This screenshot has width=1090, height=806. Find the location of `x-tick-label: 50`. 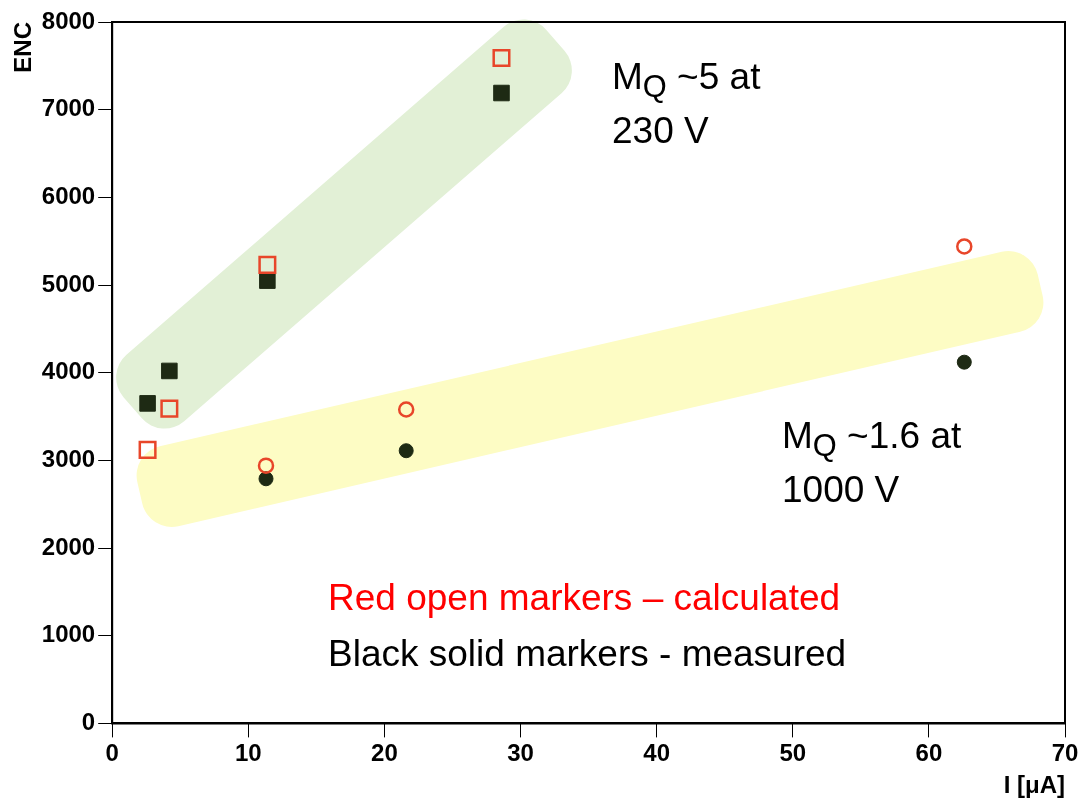

x-tick-label: 50 is located at coordinates (793, 753).